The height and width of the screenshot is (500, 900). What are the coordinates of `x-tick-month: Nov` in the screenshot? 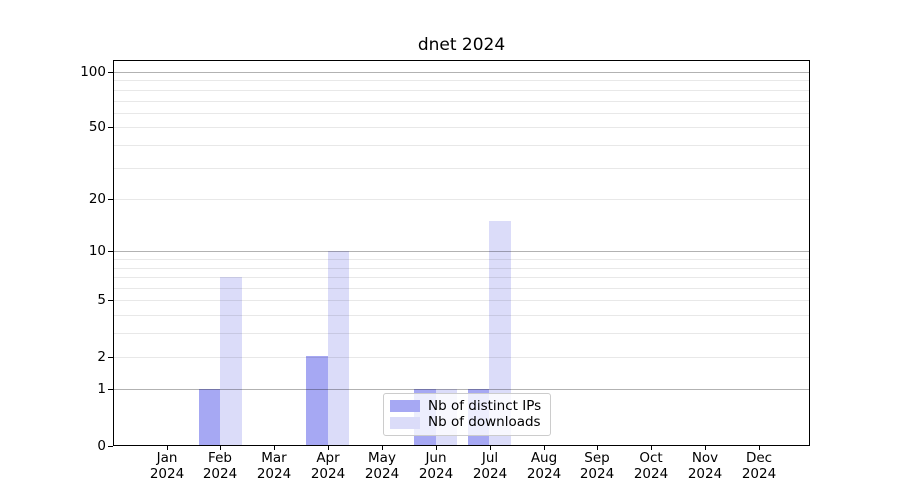 It's located at (705, 458).